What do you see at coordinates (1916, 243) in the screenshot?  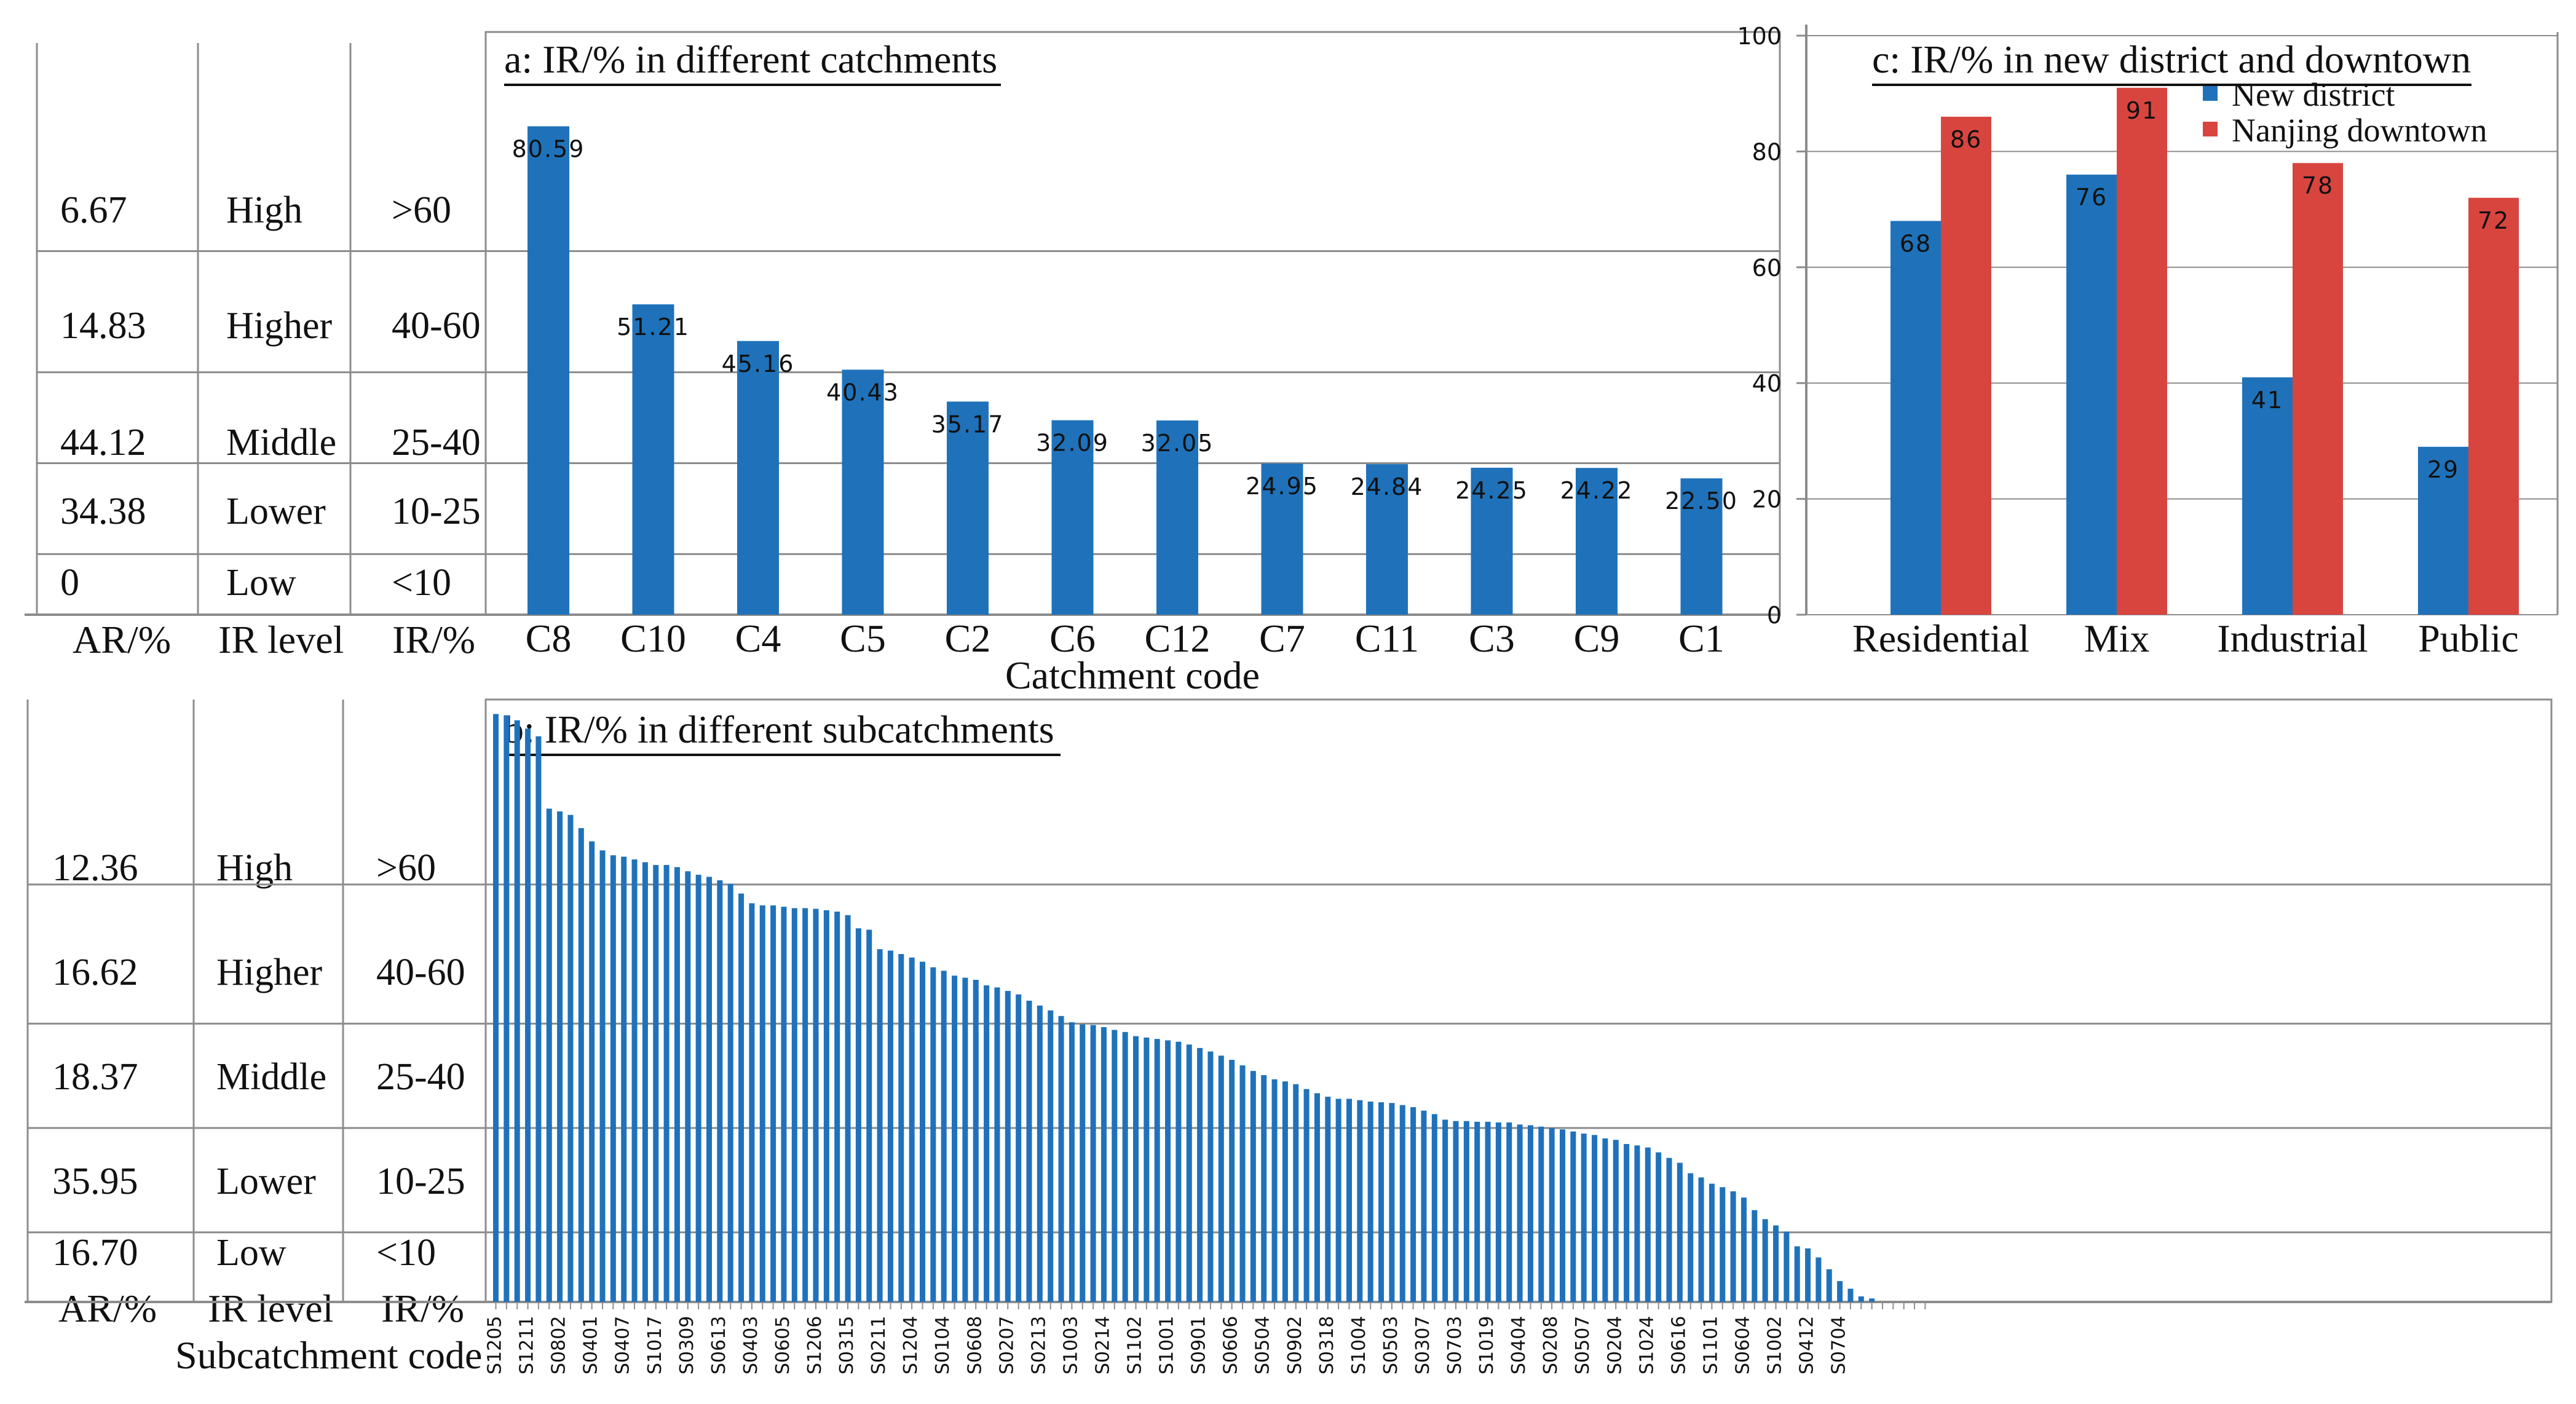 I see `panel-c-data-label: 68` at bounding box center [1916, 243].